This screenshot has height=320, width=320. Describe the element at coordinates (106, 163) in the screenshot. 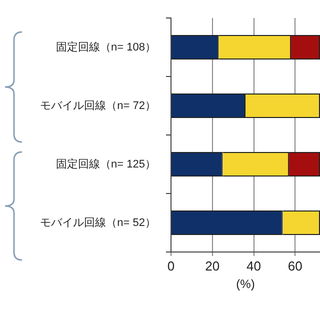

I see `y-tick-label: 固定回線（n= 125）` at that location.